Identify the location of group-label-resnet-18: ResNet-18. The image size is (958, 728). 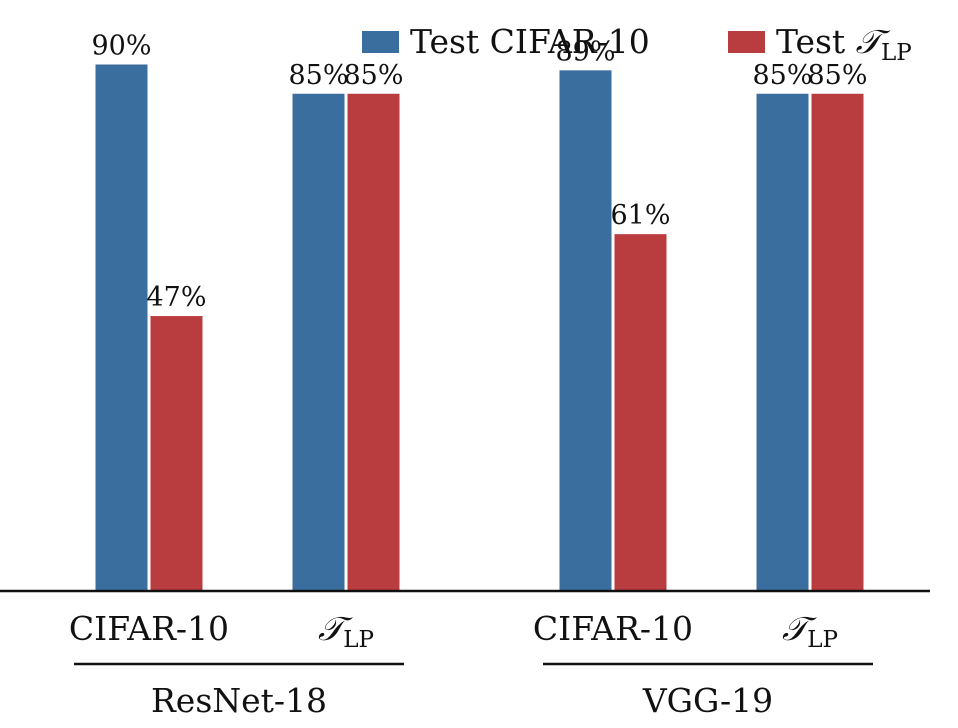
(239, 700).